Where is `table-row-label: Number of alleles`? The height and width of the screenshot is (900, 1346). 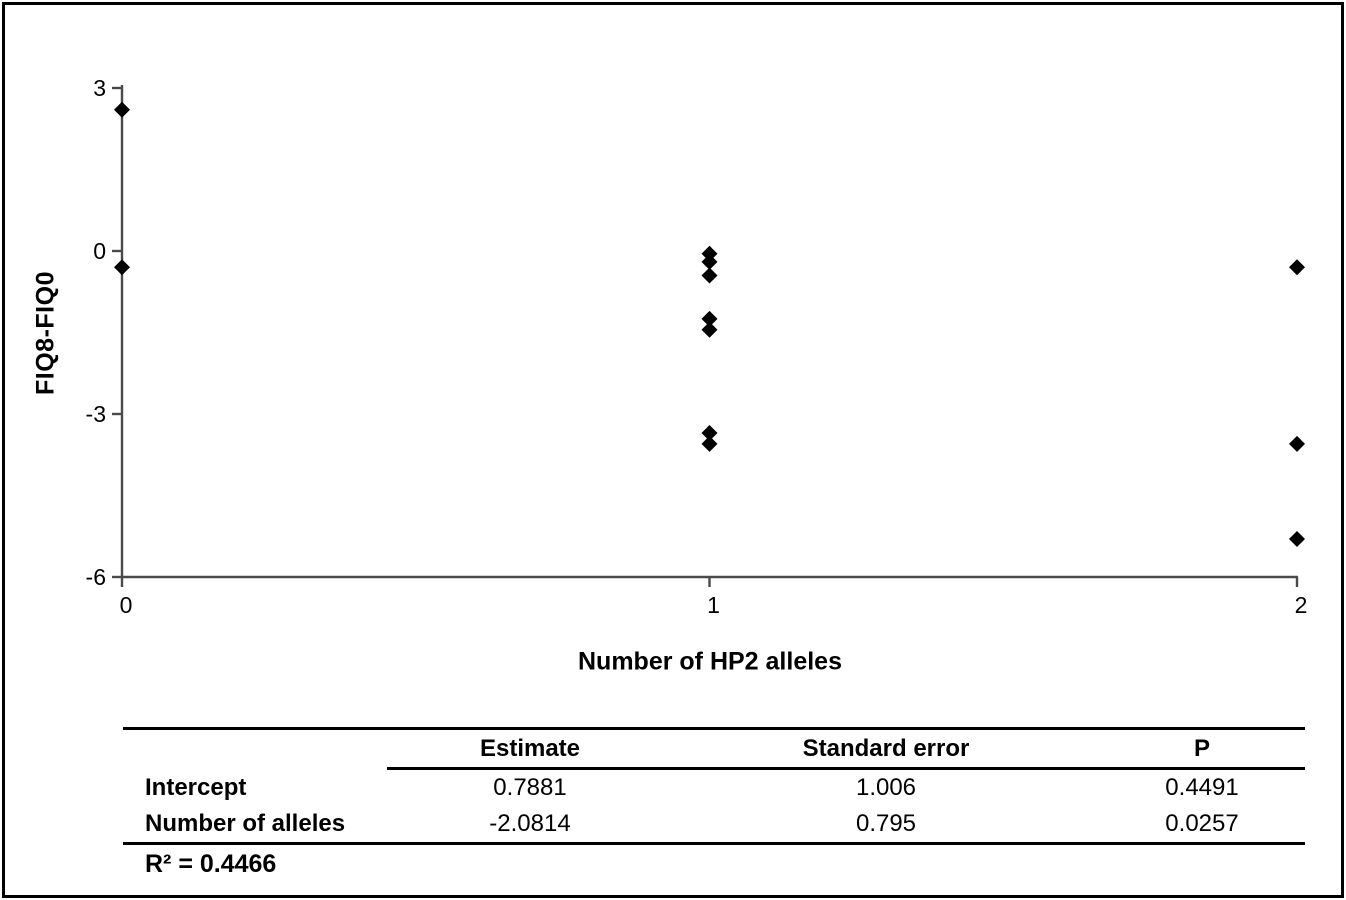
table-row-label: Number of alleles is located at coordinates (245, 823).